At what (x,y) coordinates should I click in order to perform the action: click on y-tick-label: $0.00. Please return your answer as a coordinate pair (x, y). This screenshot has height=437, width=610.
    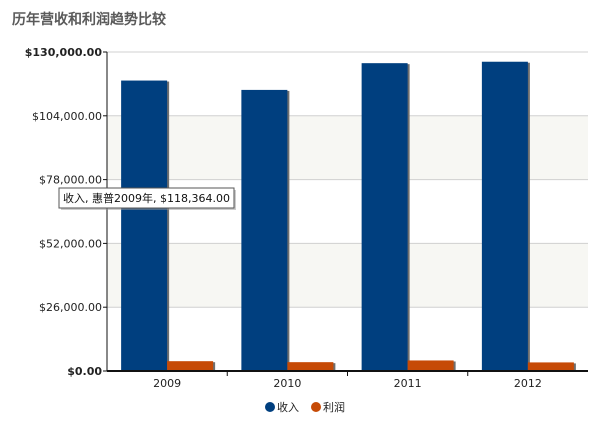
    Looking at the image, I should click on (84, 371).